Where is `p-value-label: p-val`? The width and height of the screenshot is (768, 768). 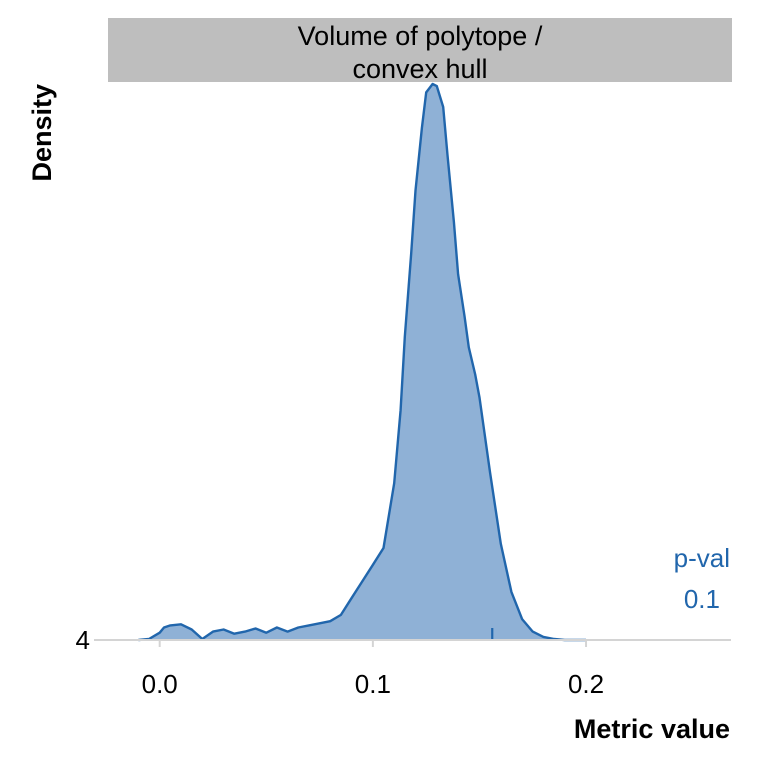
p-value-label: p-val is located at coordinates (702, 558).